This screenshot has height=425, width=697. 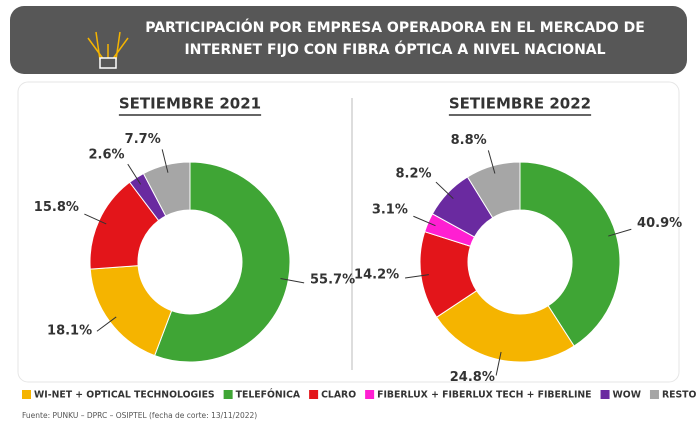 I want to click on chart-title: SETIEMBRE 2022, so click(x=520, y=104).